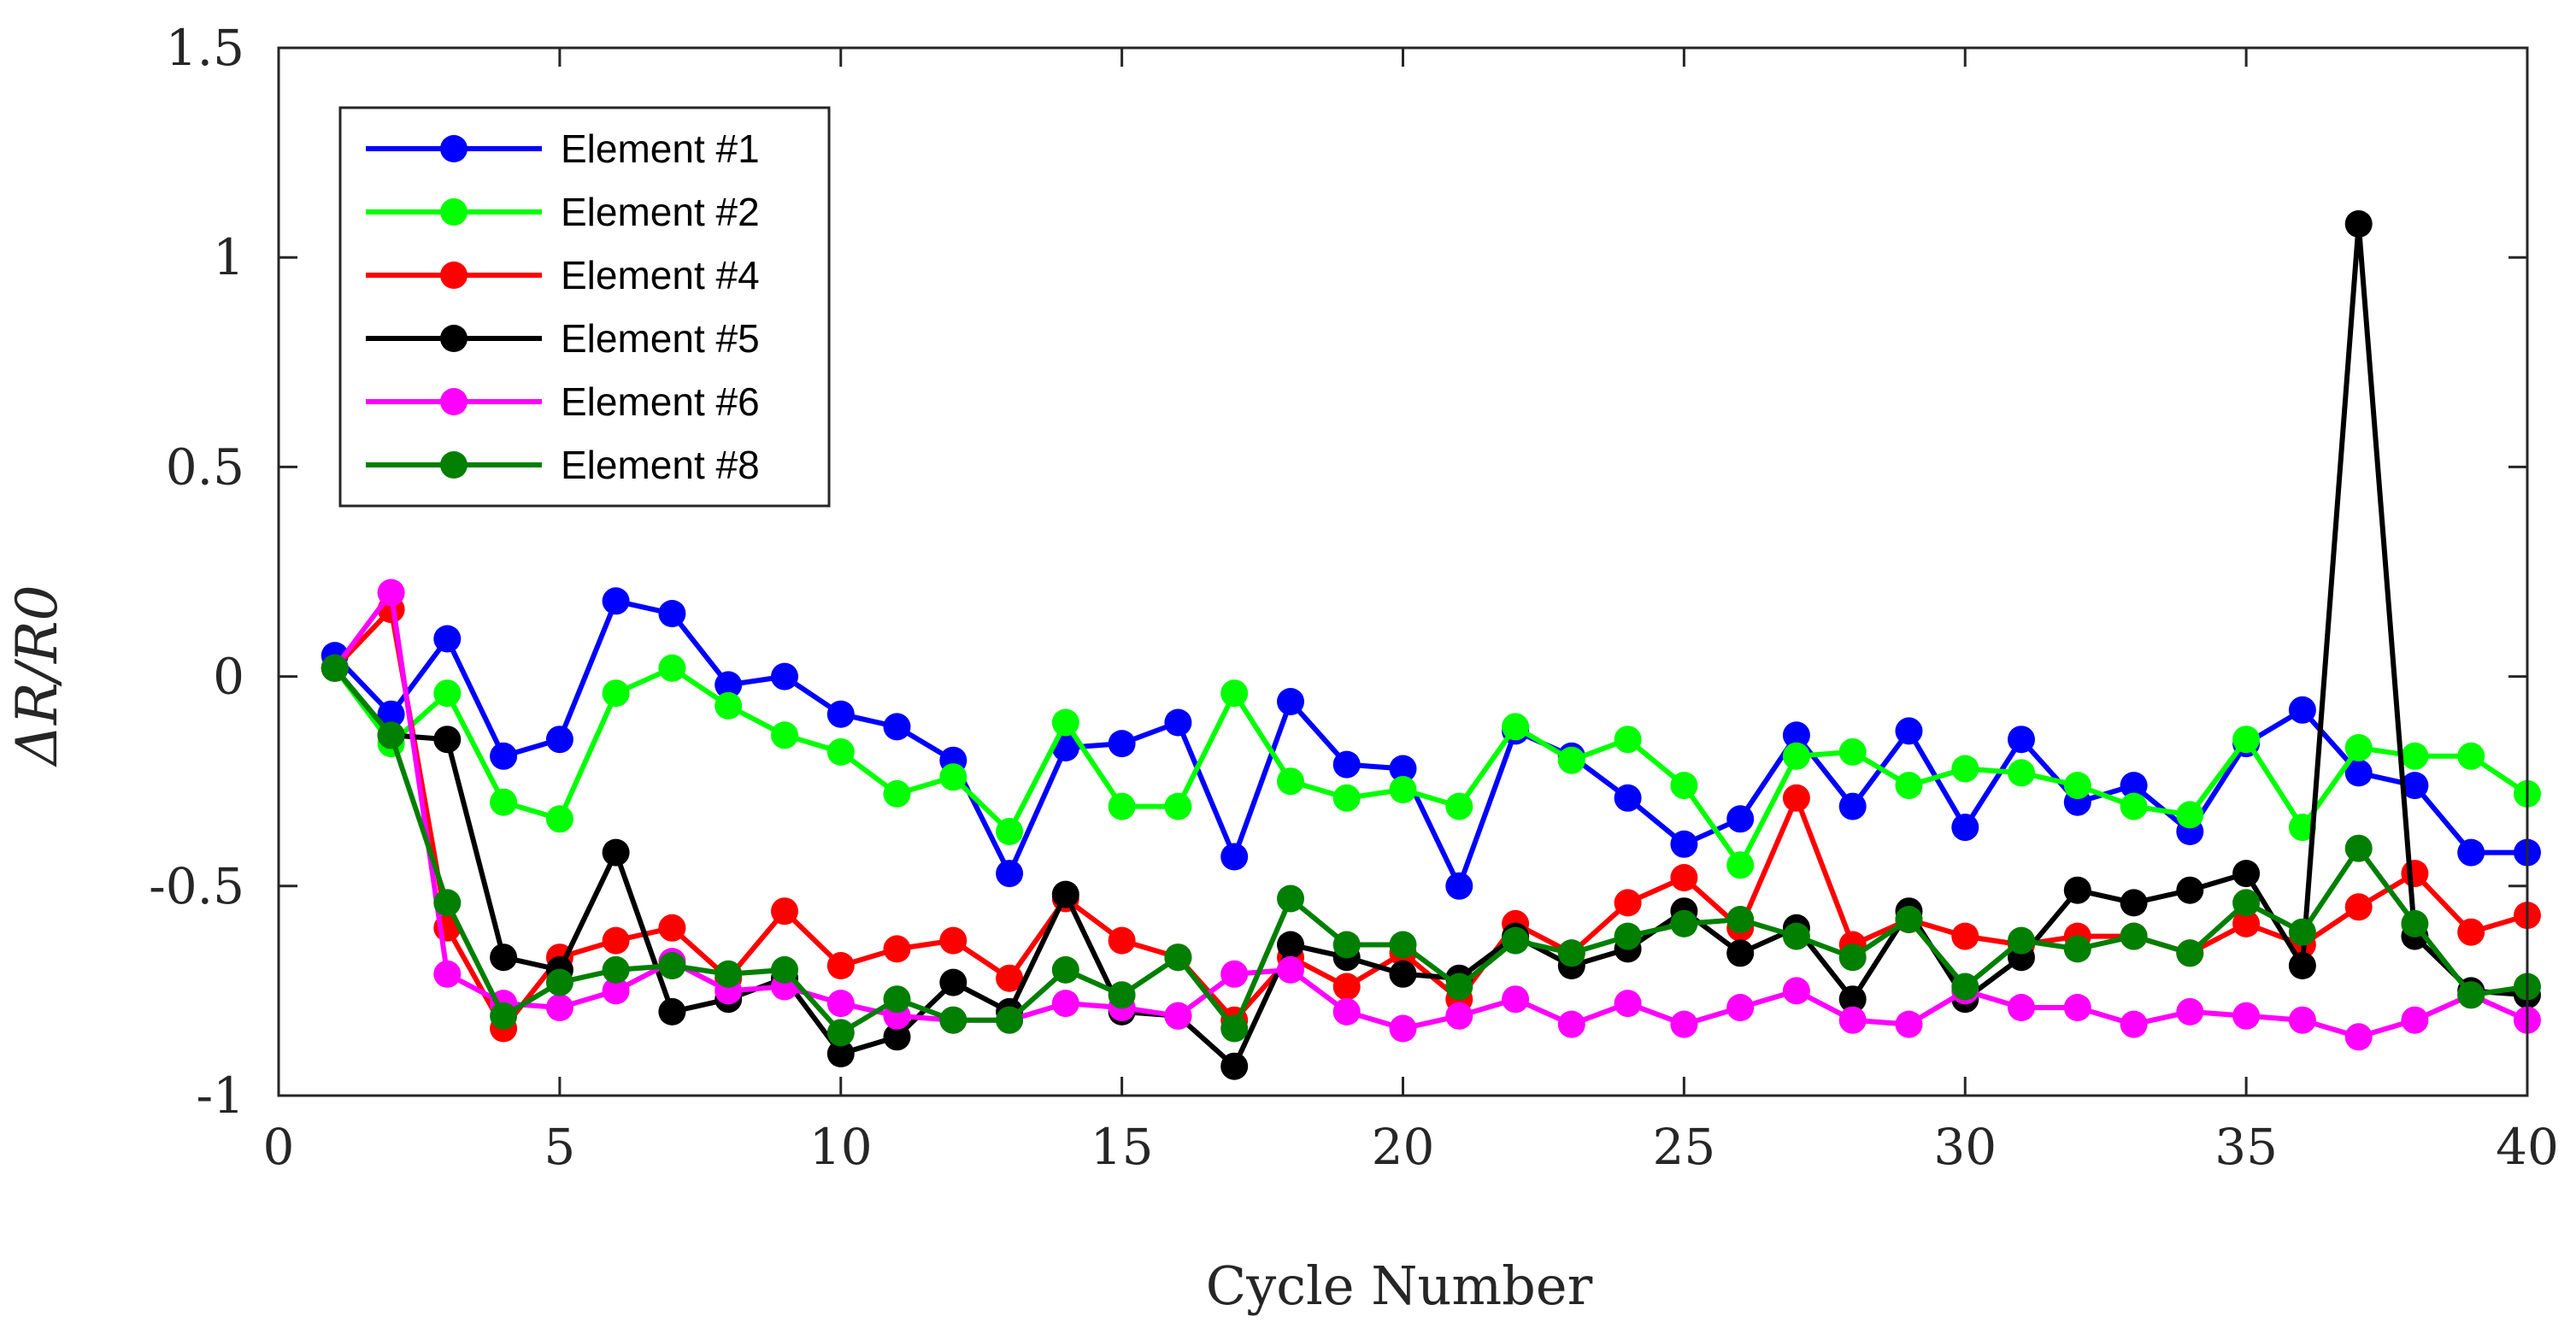 This screenshot has height=1340, width=2576. I want to click on x-tick-label: 5, so click(559, 1147).